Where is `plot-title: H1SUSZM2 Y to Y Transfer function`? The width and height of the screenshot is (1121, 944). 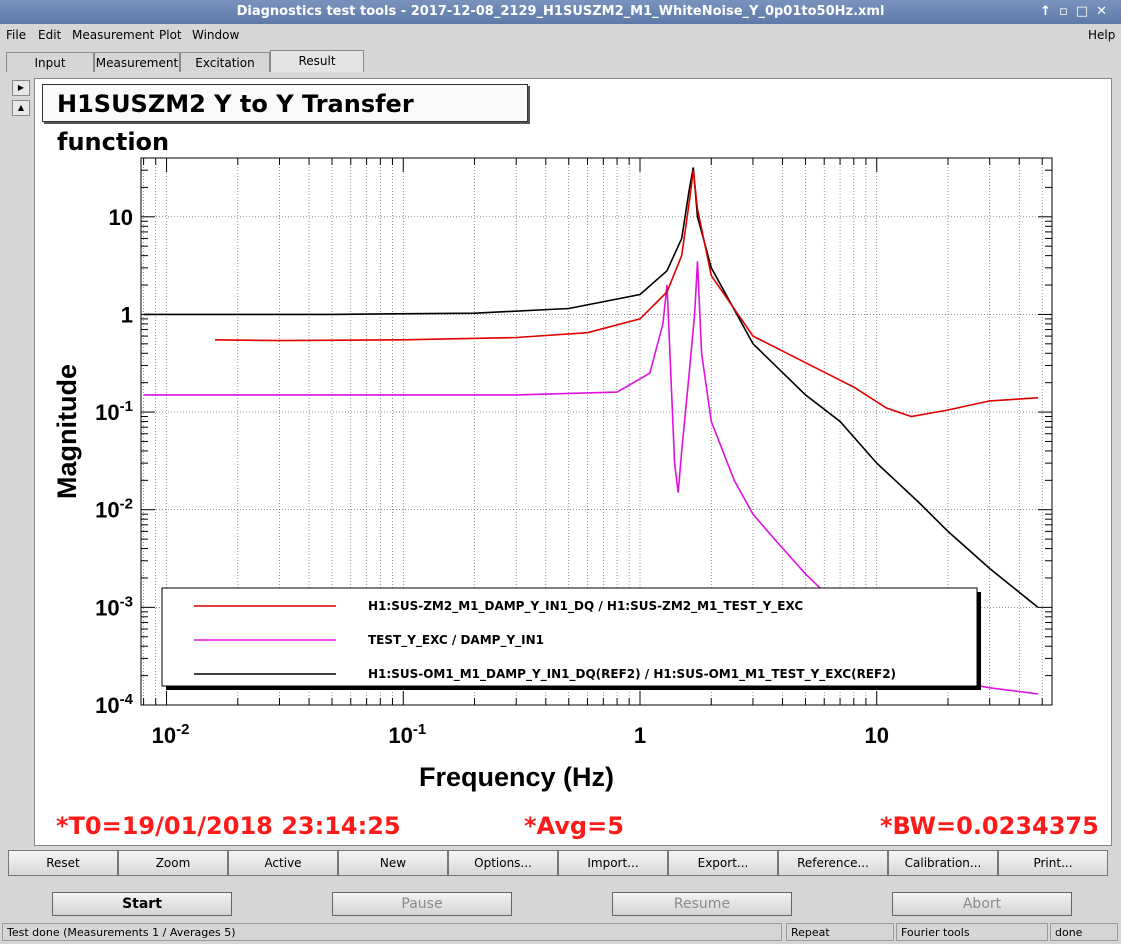
plot-title: H1SUSZM2 Y to Y Transfer function is located at coordinates (285, 120).